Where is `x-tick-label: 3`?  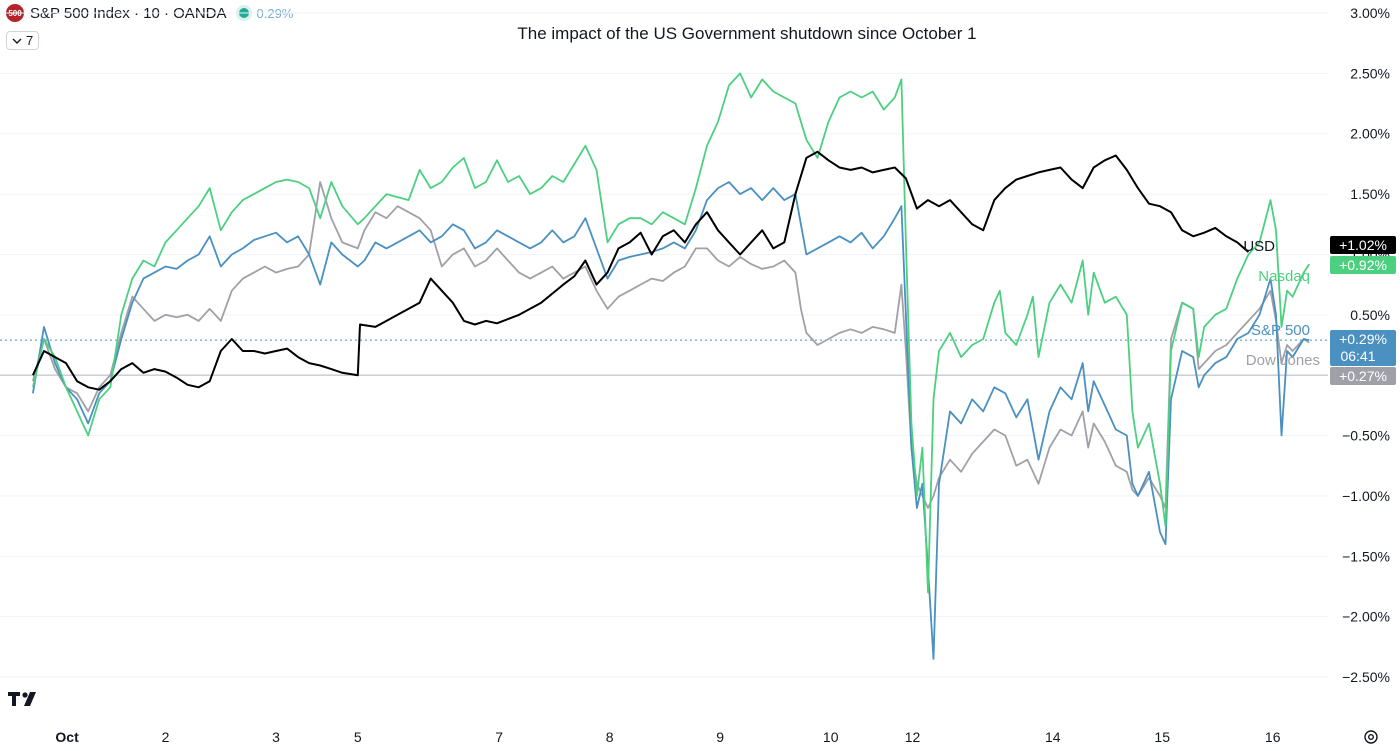
x-tick-label: 3 is located at coordinates (276, 737).